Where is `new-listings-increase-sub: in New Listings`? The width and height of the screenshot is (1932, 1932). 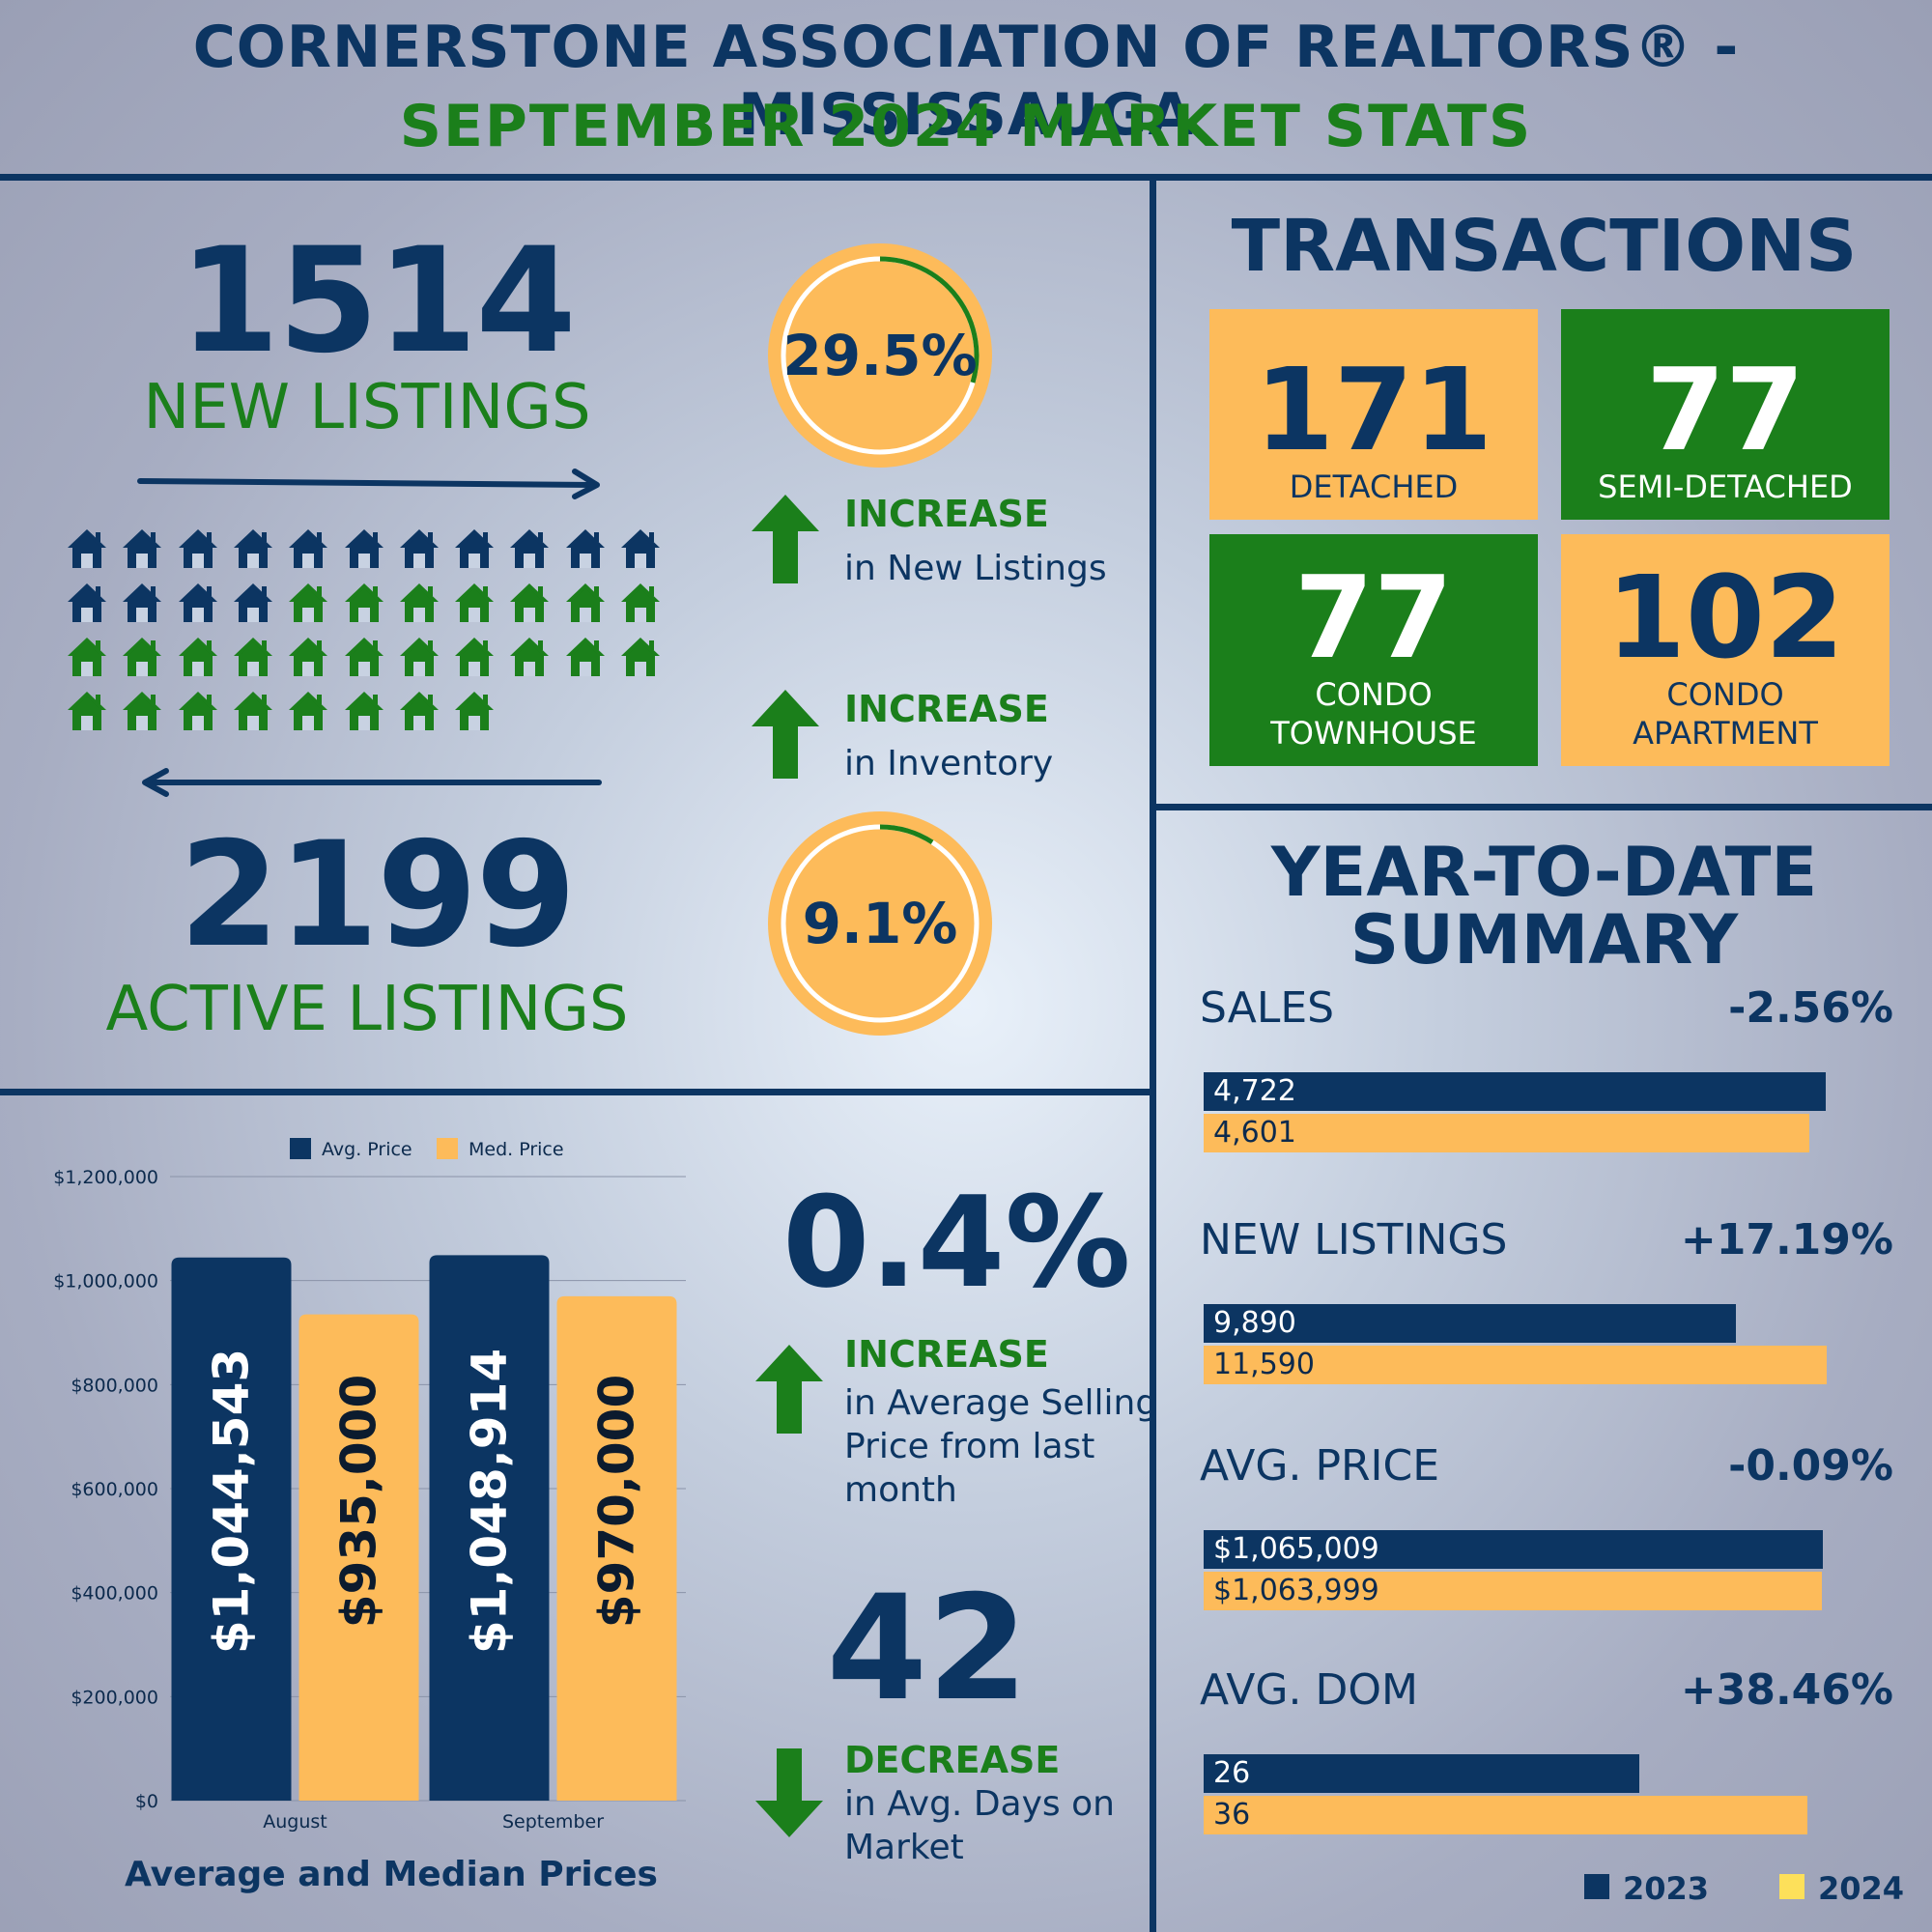
new-listings-increase-sub: in New Listings is located at coordinates (975, 568).